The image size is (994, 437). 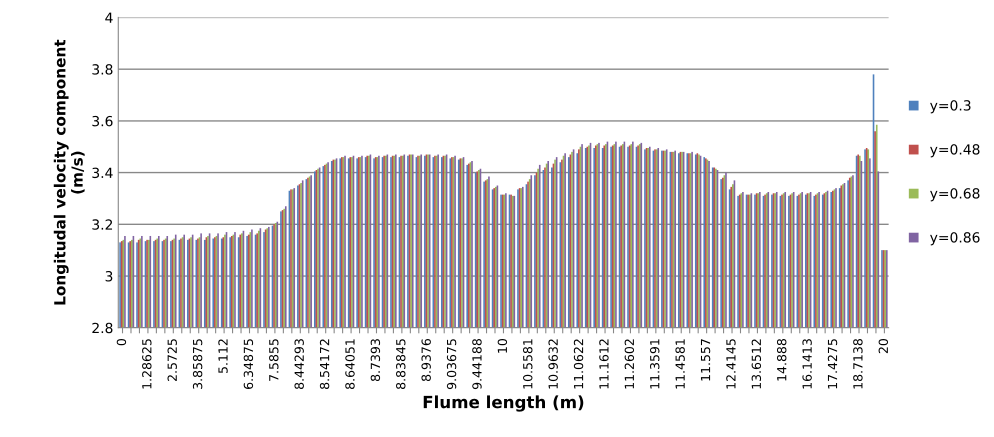 I want to click on x-tick-label: 1.28625, so click(x=147, y=363).